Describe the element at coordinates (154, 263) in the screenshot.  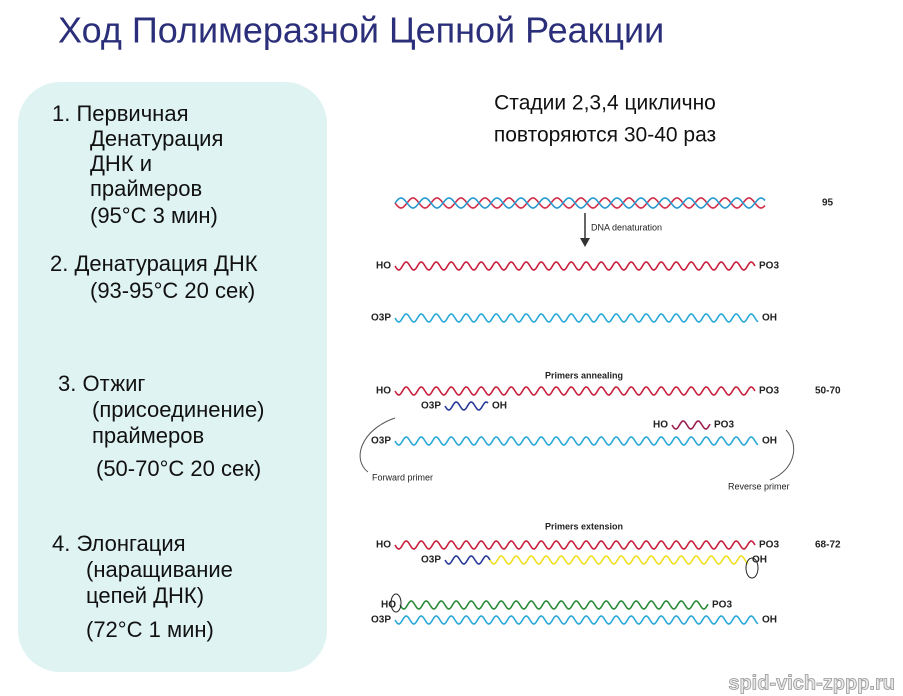
I see `step-text: 2. Денатурация ДНК` at that location.